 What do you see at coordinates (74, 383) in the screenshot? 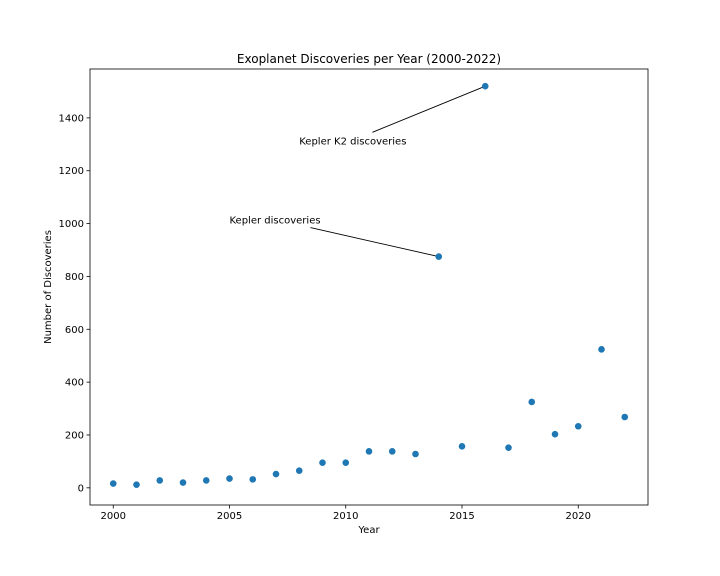
I see `y-tick-label: 400` at bounding box center [74, 383].